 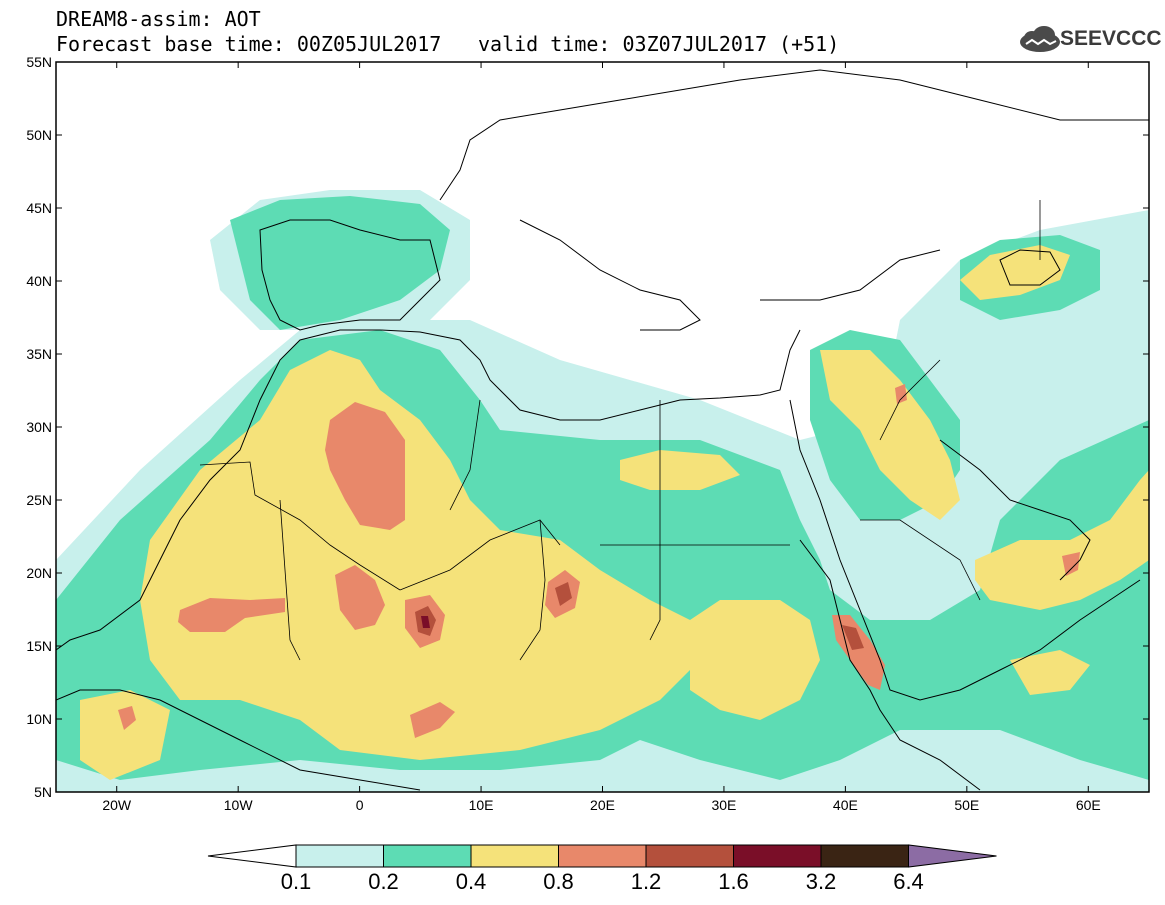 What do you see at coordinates (558, 881) in the screenshot?
I see `colorbar-level-label: 0.8` at bounding box center [558, 881].